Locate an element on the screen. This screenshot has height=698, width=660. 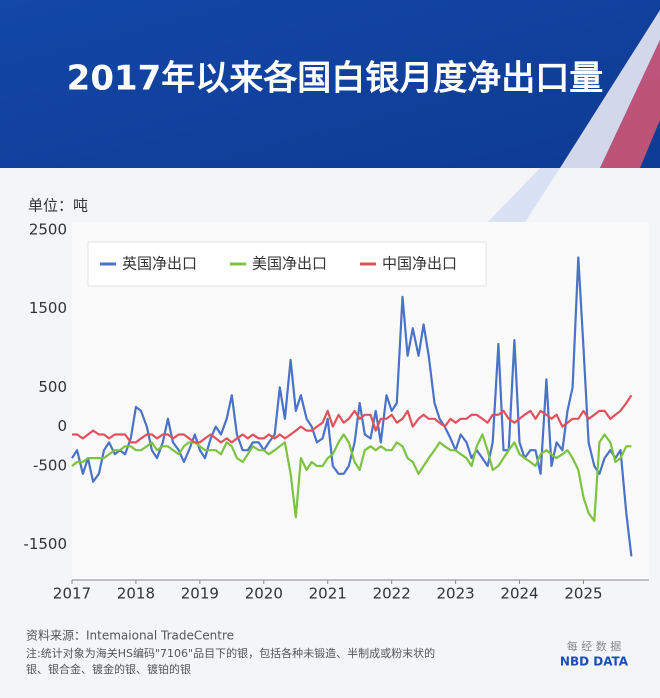
x-tick-label: 2021 is located at coordinates (328, 594).